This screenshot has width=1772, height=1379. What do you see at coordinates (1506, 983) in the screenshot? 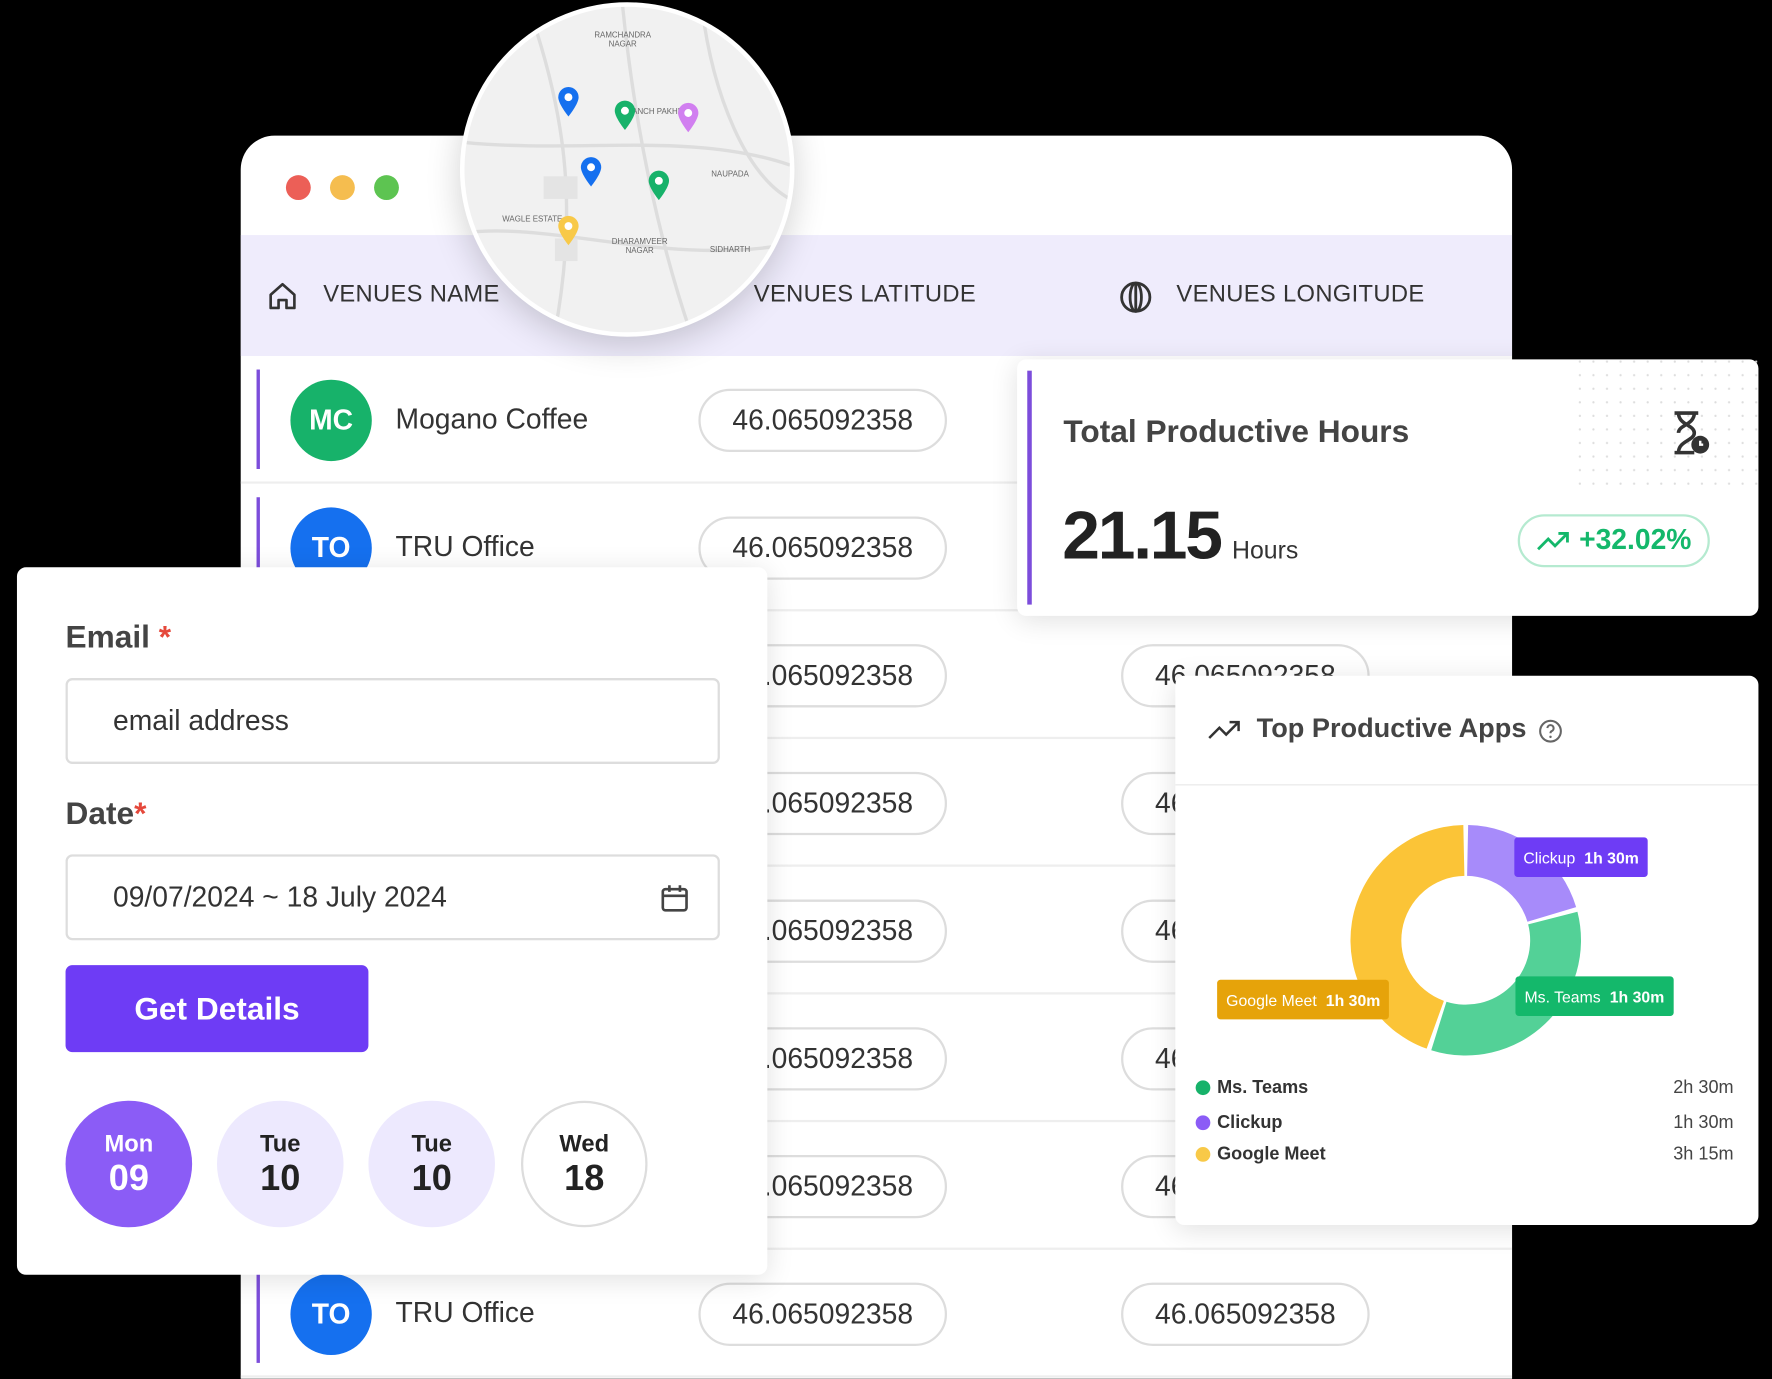
I see `donut-slice-ms-teams` at bounding box center [1506, 983].